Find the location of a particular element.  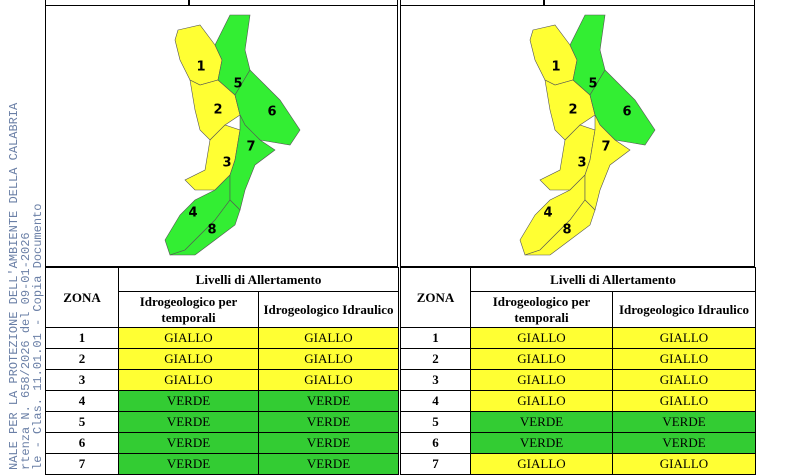

zone-cell: 4 is located at coordinates (435, 401).